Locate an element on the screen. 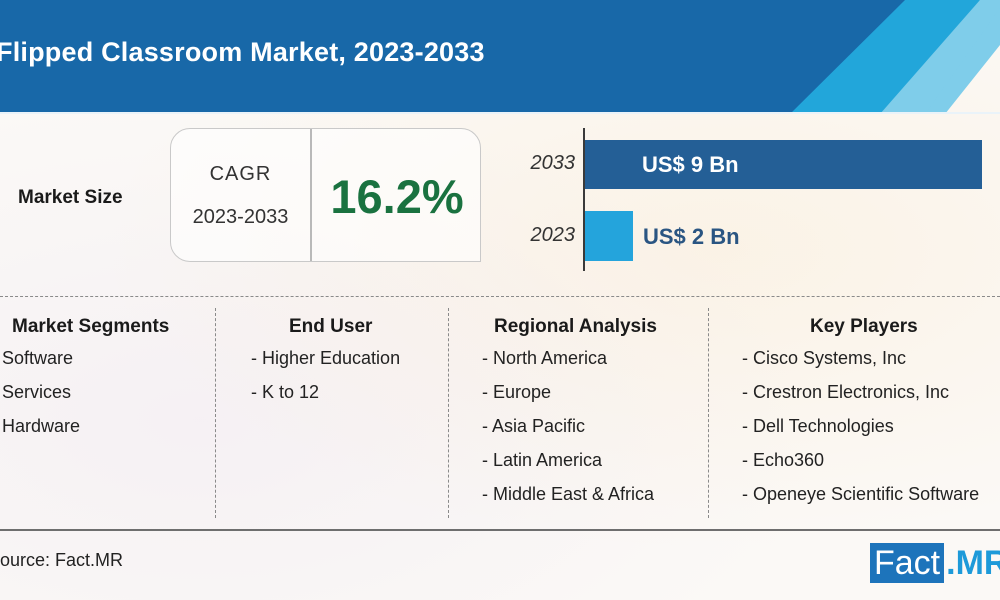 The height and width of the screenshot is (600, 1000). list-item: - Cisco Systems, Inc is located at coordinates (824, 358).